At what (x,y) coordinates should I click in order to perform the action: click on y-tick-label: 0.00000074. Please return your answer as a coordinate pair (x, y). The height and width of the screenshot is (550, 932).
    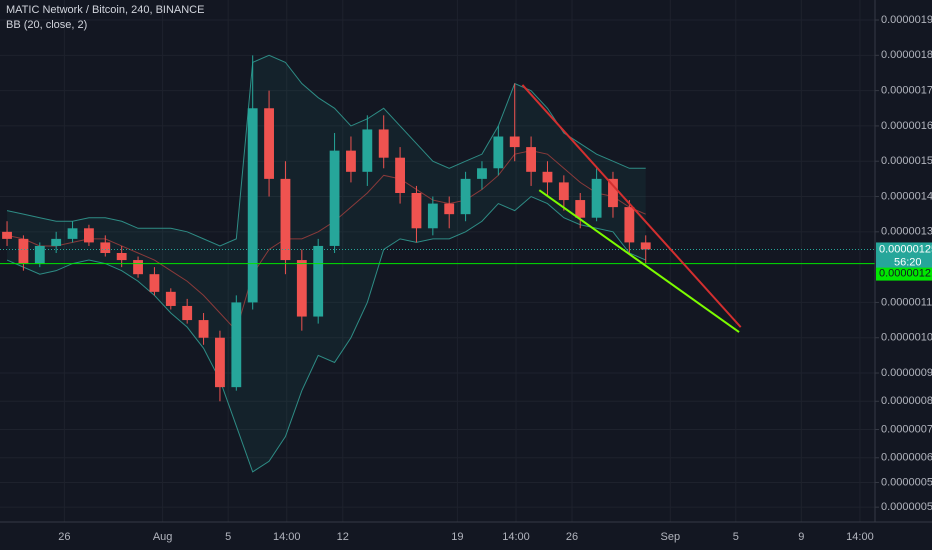
    Looking at the image, I should click on (906, 429).